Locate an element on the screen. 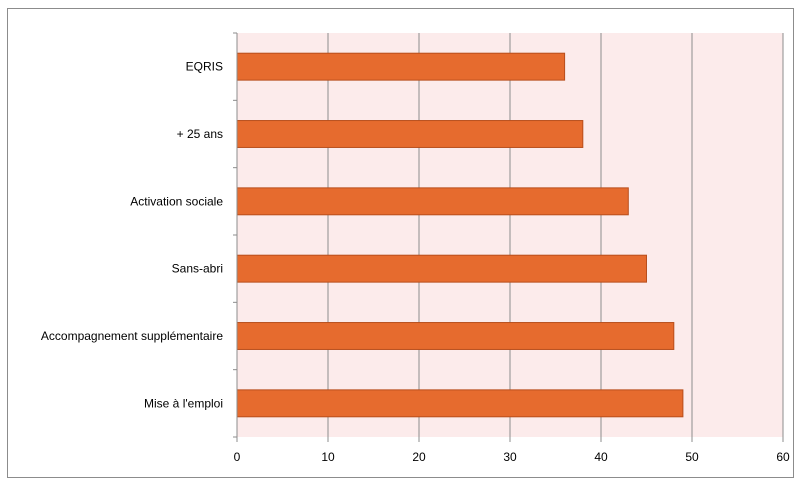 The image size is (797, 478). category-label-2: Activation sociale is located at coordinates (176, 201).